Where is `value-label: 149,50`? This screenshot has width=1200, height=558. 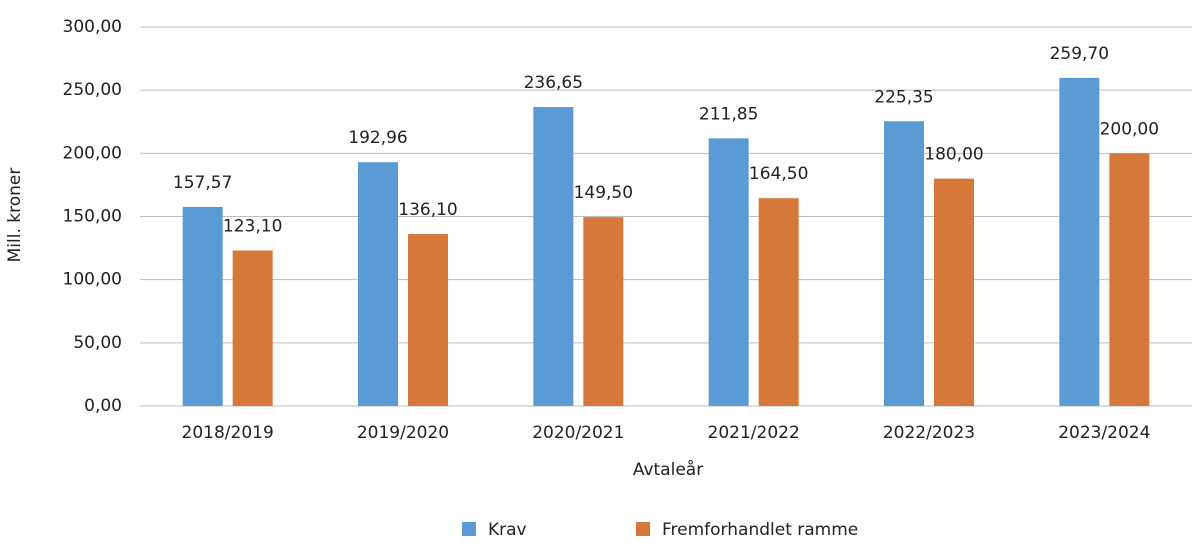 value-label: 149,50 is located at coordinates (603, 193).